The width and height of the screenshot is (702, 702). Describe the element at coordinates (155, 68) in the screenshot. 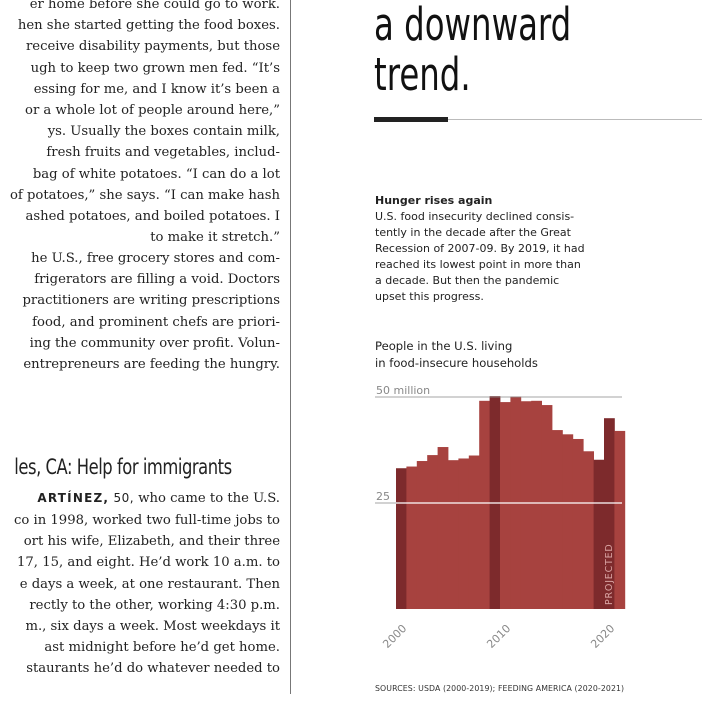

I see `article-line: ugh to keep two grown men fed. “It’s` at that location.